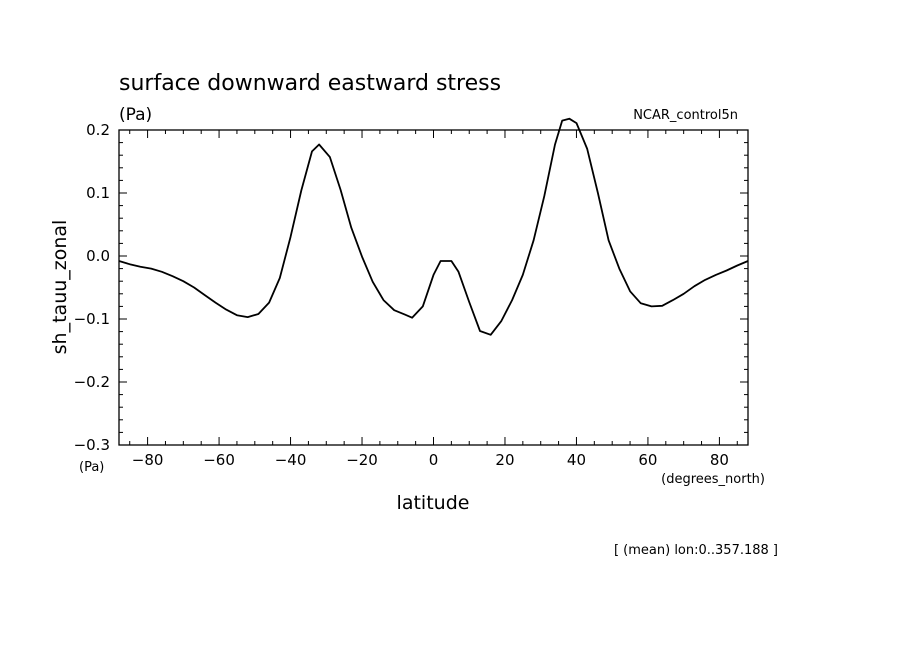  Describe the element at coordinates (219, 460) in the screenshot. I see `x-tick-label: −60` at that location.